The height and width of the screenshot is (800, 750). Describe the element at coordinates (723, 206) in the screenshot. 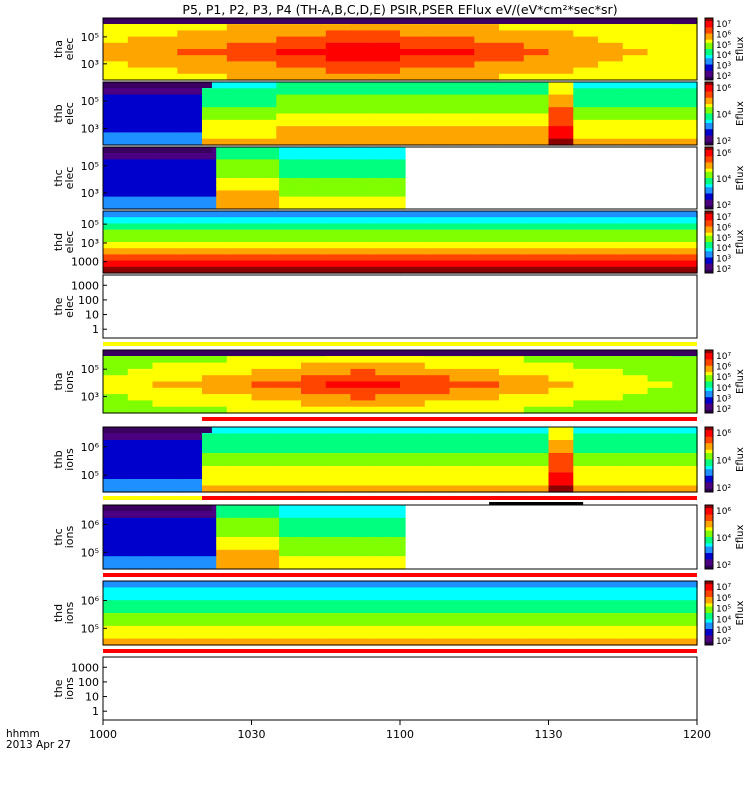

I see `colorbar-tick-label: 10²` at that location.